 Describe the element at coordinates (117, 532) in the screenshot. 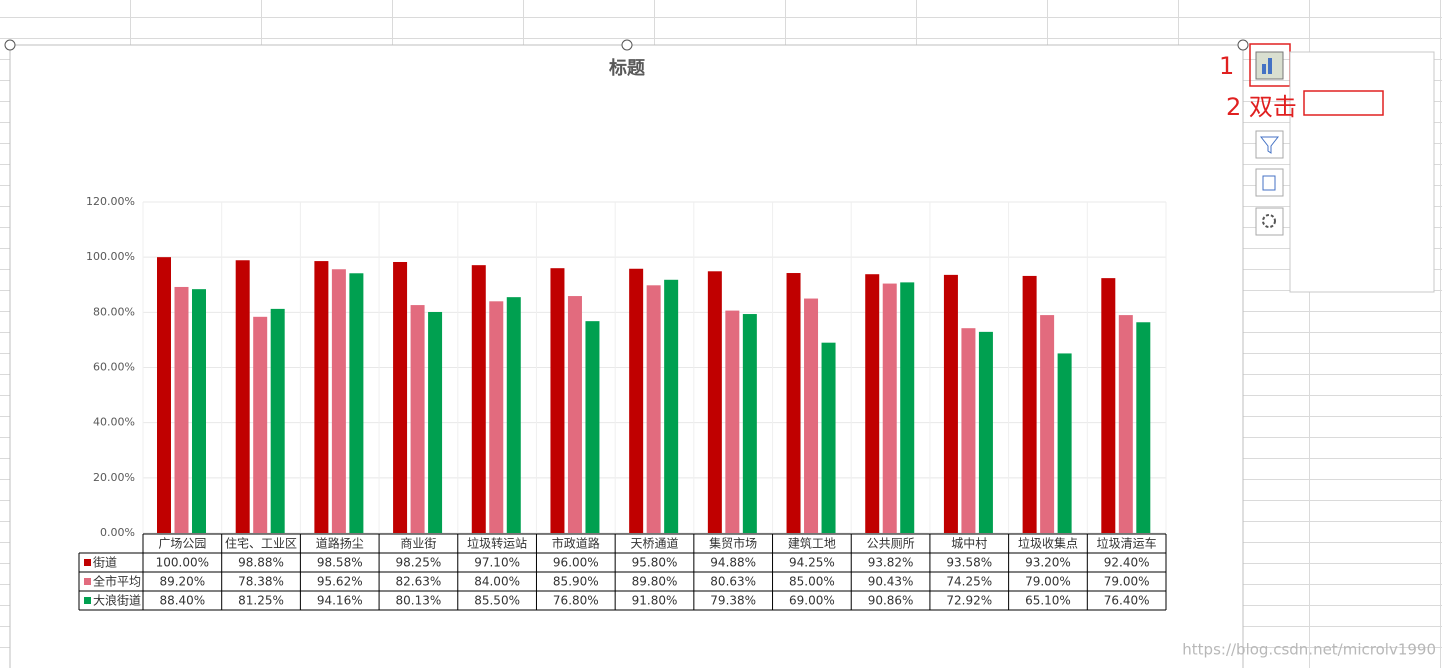

I see `y-tick-label: 0.00%` at that location.